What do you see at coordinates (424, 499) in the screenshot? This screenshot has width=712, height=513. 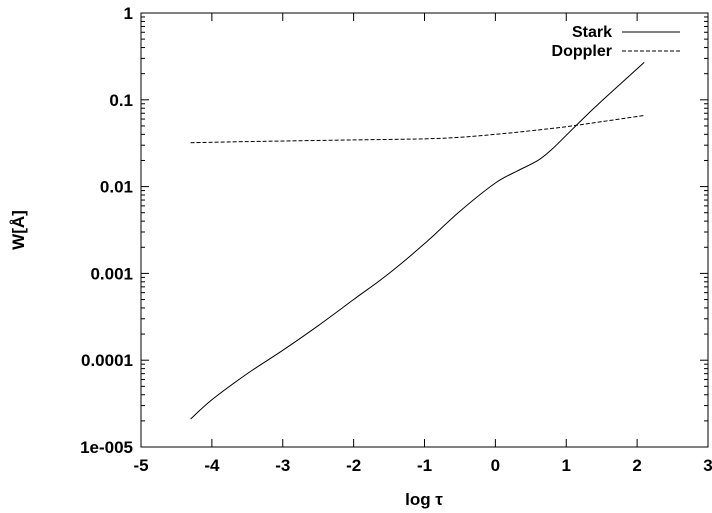 I see `x-axis-label: log τ` at bounding box center [424, 499].